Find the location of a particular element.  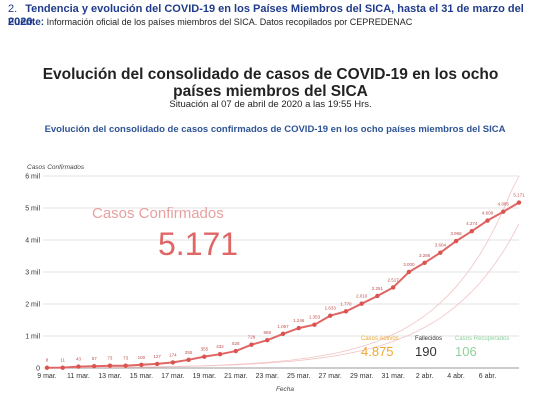

data-label: 255 is located at coordinates (189, 352).